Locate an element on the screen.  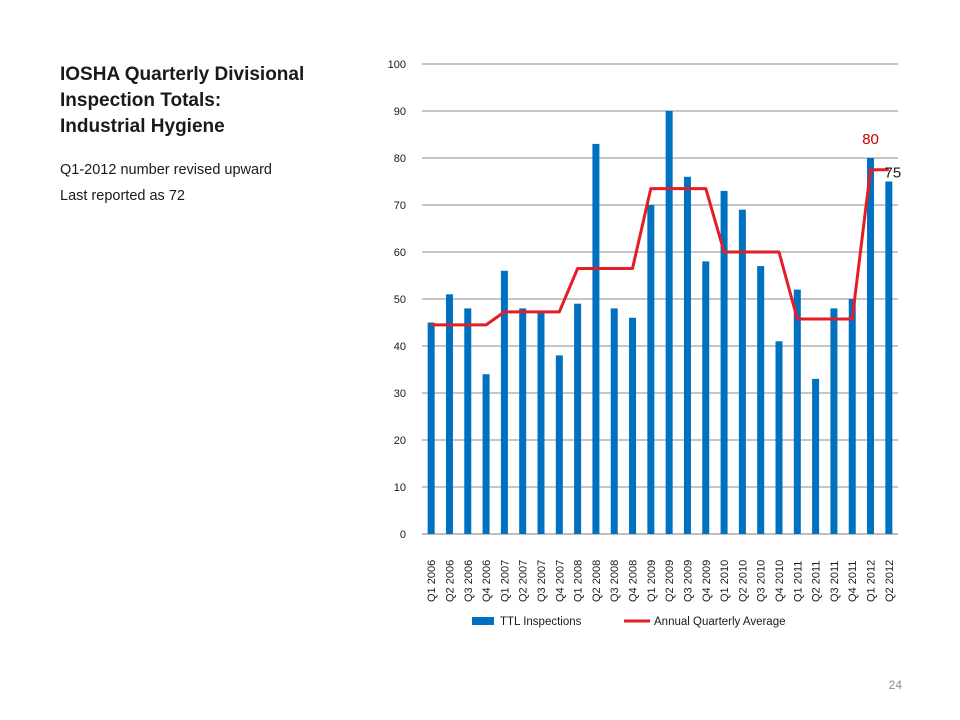
x-tick-label: Q3 2006 is located at coordinates (469, 581).